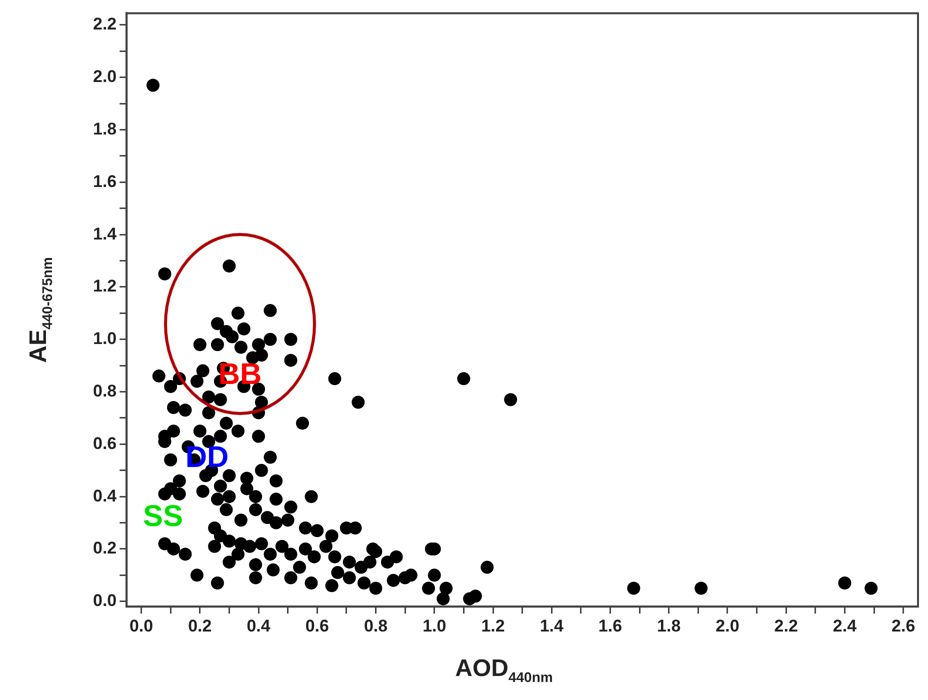  Describe the element at coordinates (669, 626) in the screenshot. I see `x-tick-label: 1.8` at that location.